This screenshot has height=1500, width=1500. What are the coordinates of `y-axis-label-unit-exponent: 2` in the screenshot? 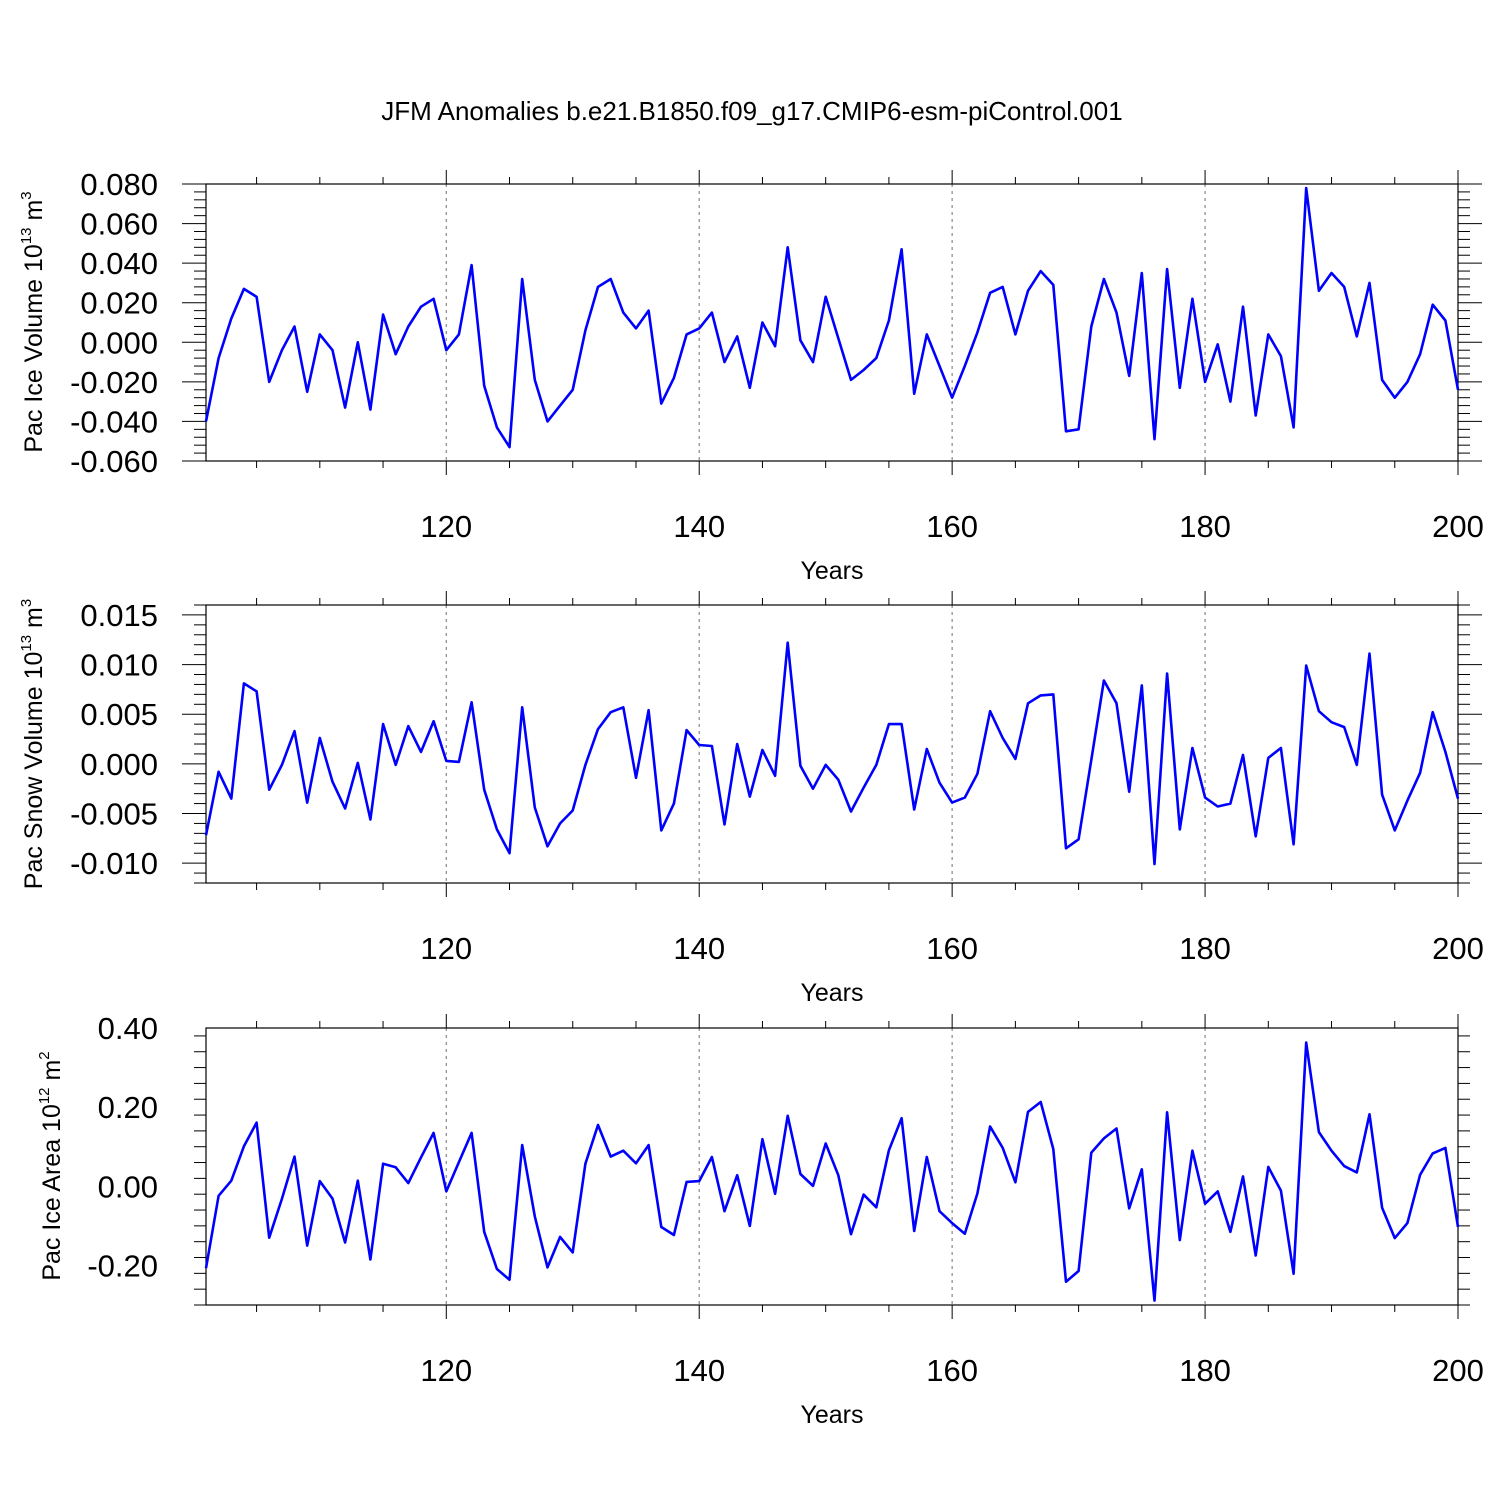 It's located at (44, 1055).